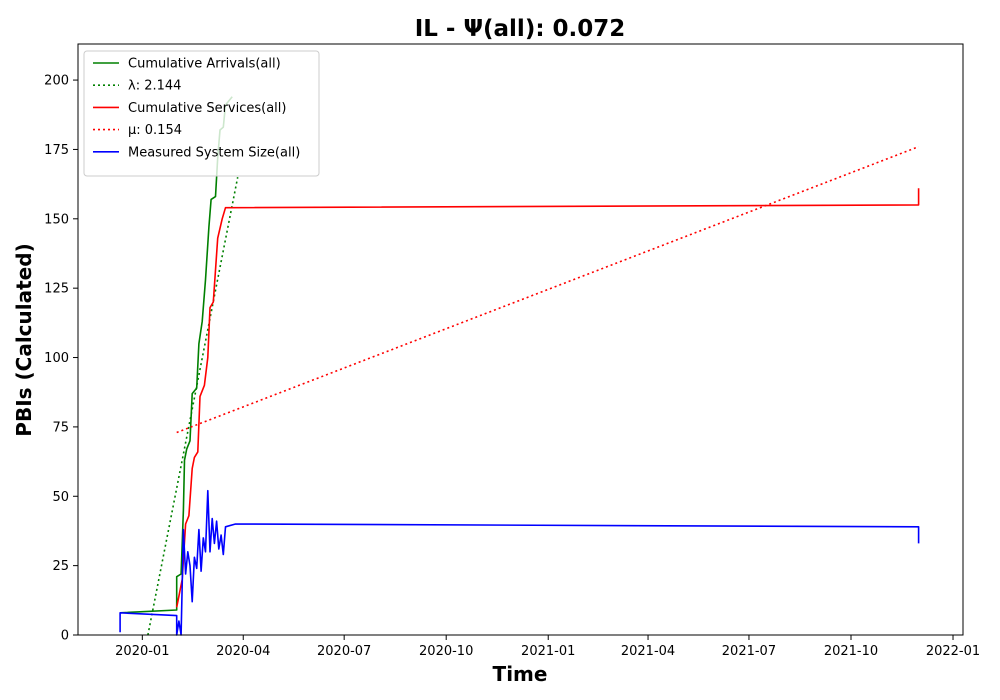 Image resolution: width=1000 pixels, height=700 pixels. Describe the element at coordinates (851, 651) in the screenshot. I see `x-tick-label: 2021-10` at that location.